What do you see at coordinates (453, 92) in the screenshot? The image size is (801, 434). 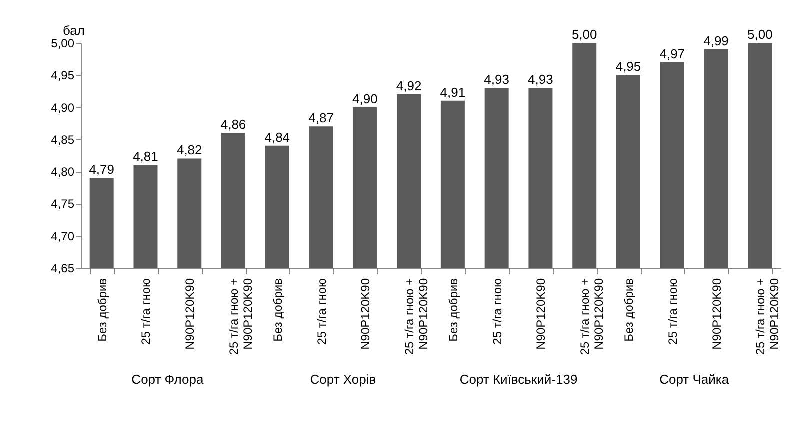 I see `data-label: 4,91` at bounding box center [453, 92].